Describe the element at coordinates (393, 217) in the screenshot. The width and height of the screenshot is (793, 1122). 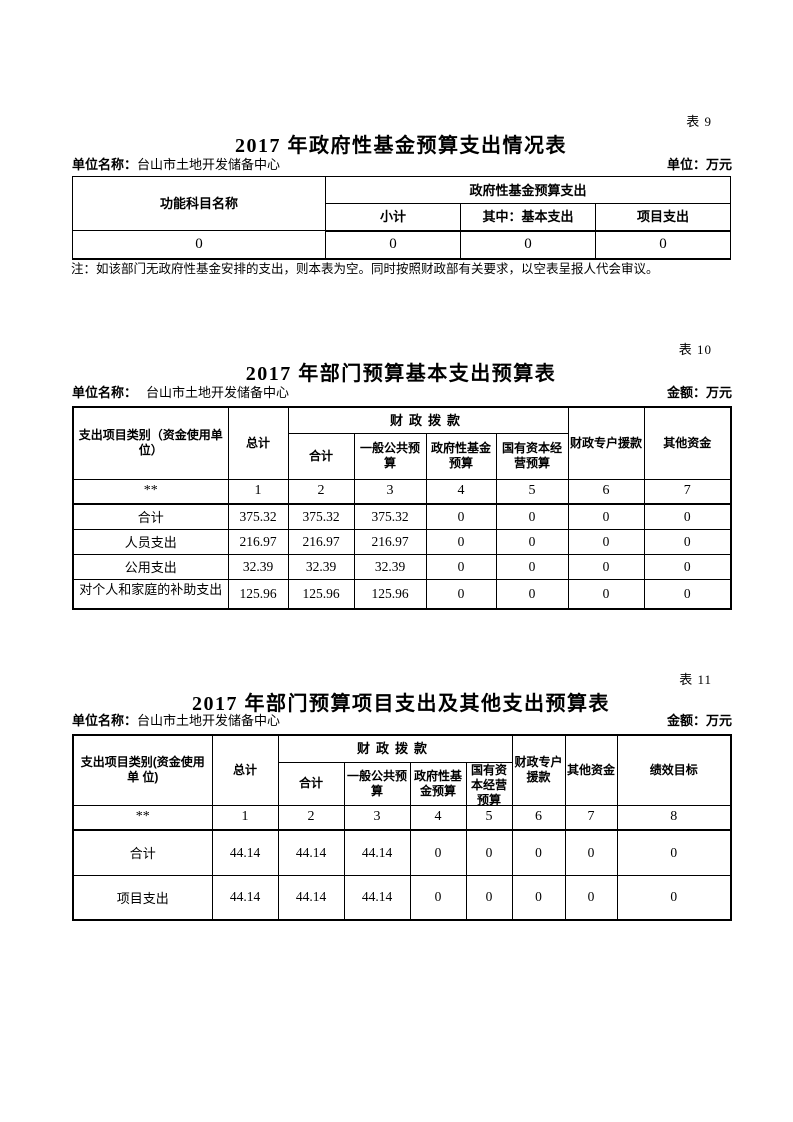
I see `column-header: 小计` at that location.